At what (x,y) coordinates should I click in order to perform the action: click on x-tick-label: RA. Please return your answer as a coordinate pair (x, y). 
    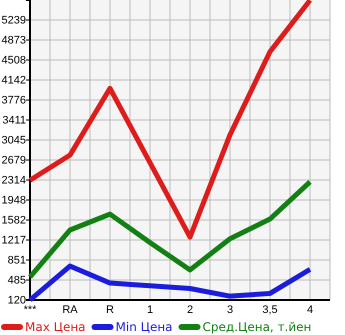
    Looking at the image, I should click on (70, 310).